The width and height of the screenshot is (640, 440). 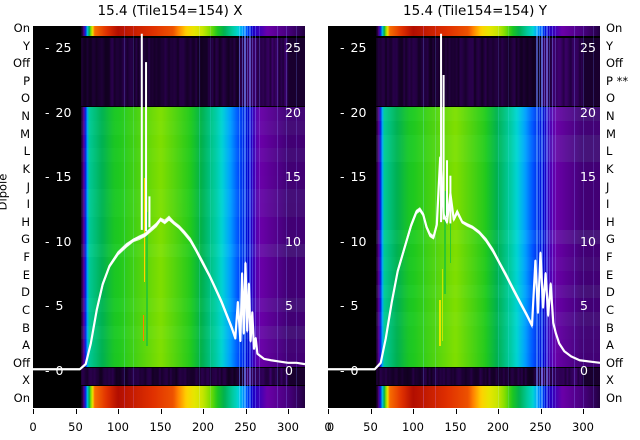 What do you see at coordinates (608, 186) in the screenshot?
I see `category-label-right: J` at bounding box center [608, 186].